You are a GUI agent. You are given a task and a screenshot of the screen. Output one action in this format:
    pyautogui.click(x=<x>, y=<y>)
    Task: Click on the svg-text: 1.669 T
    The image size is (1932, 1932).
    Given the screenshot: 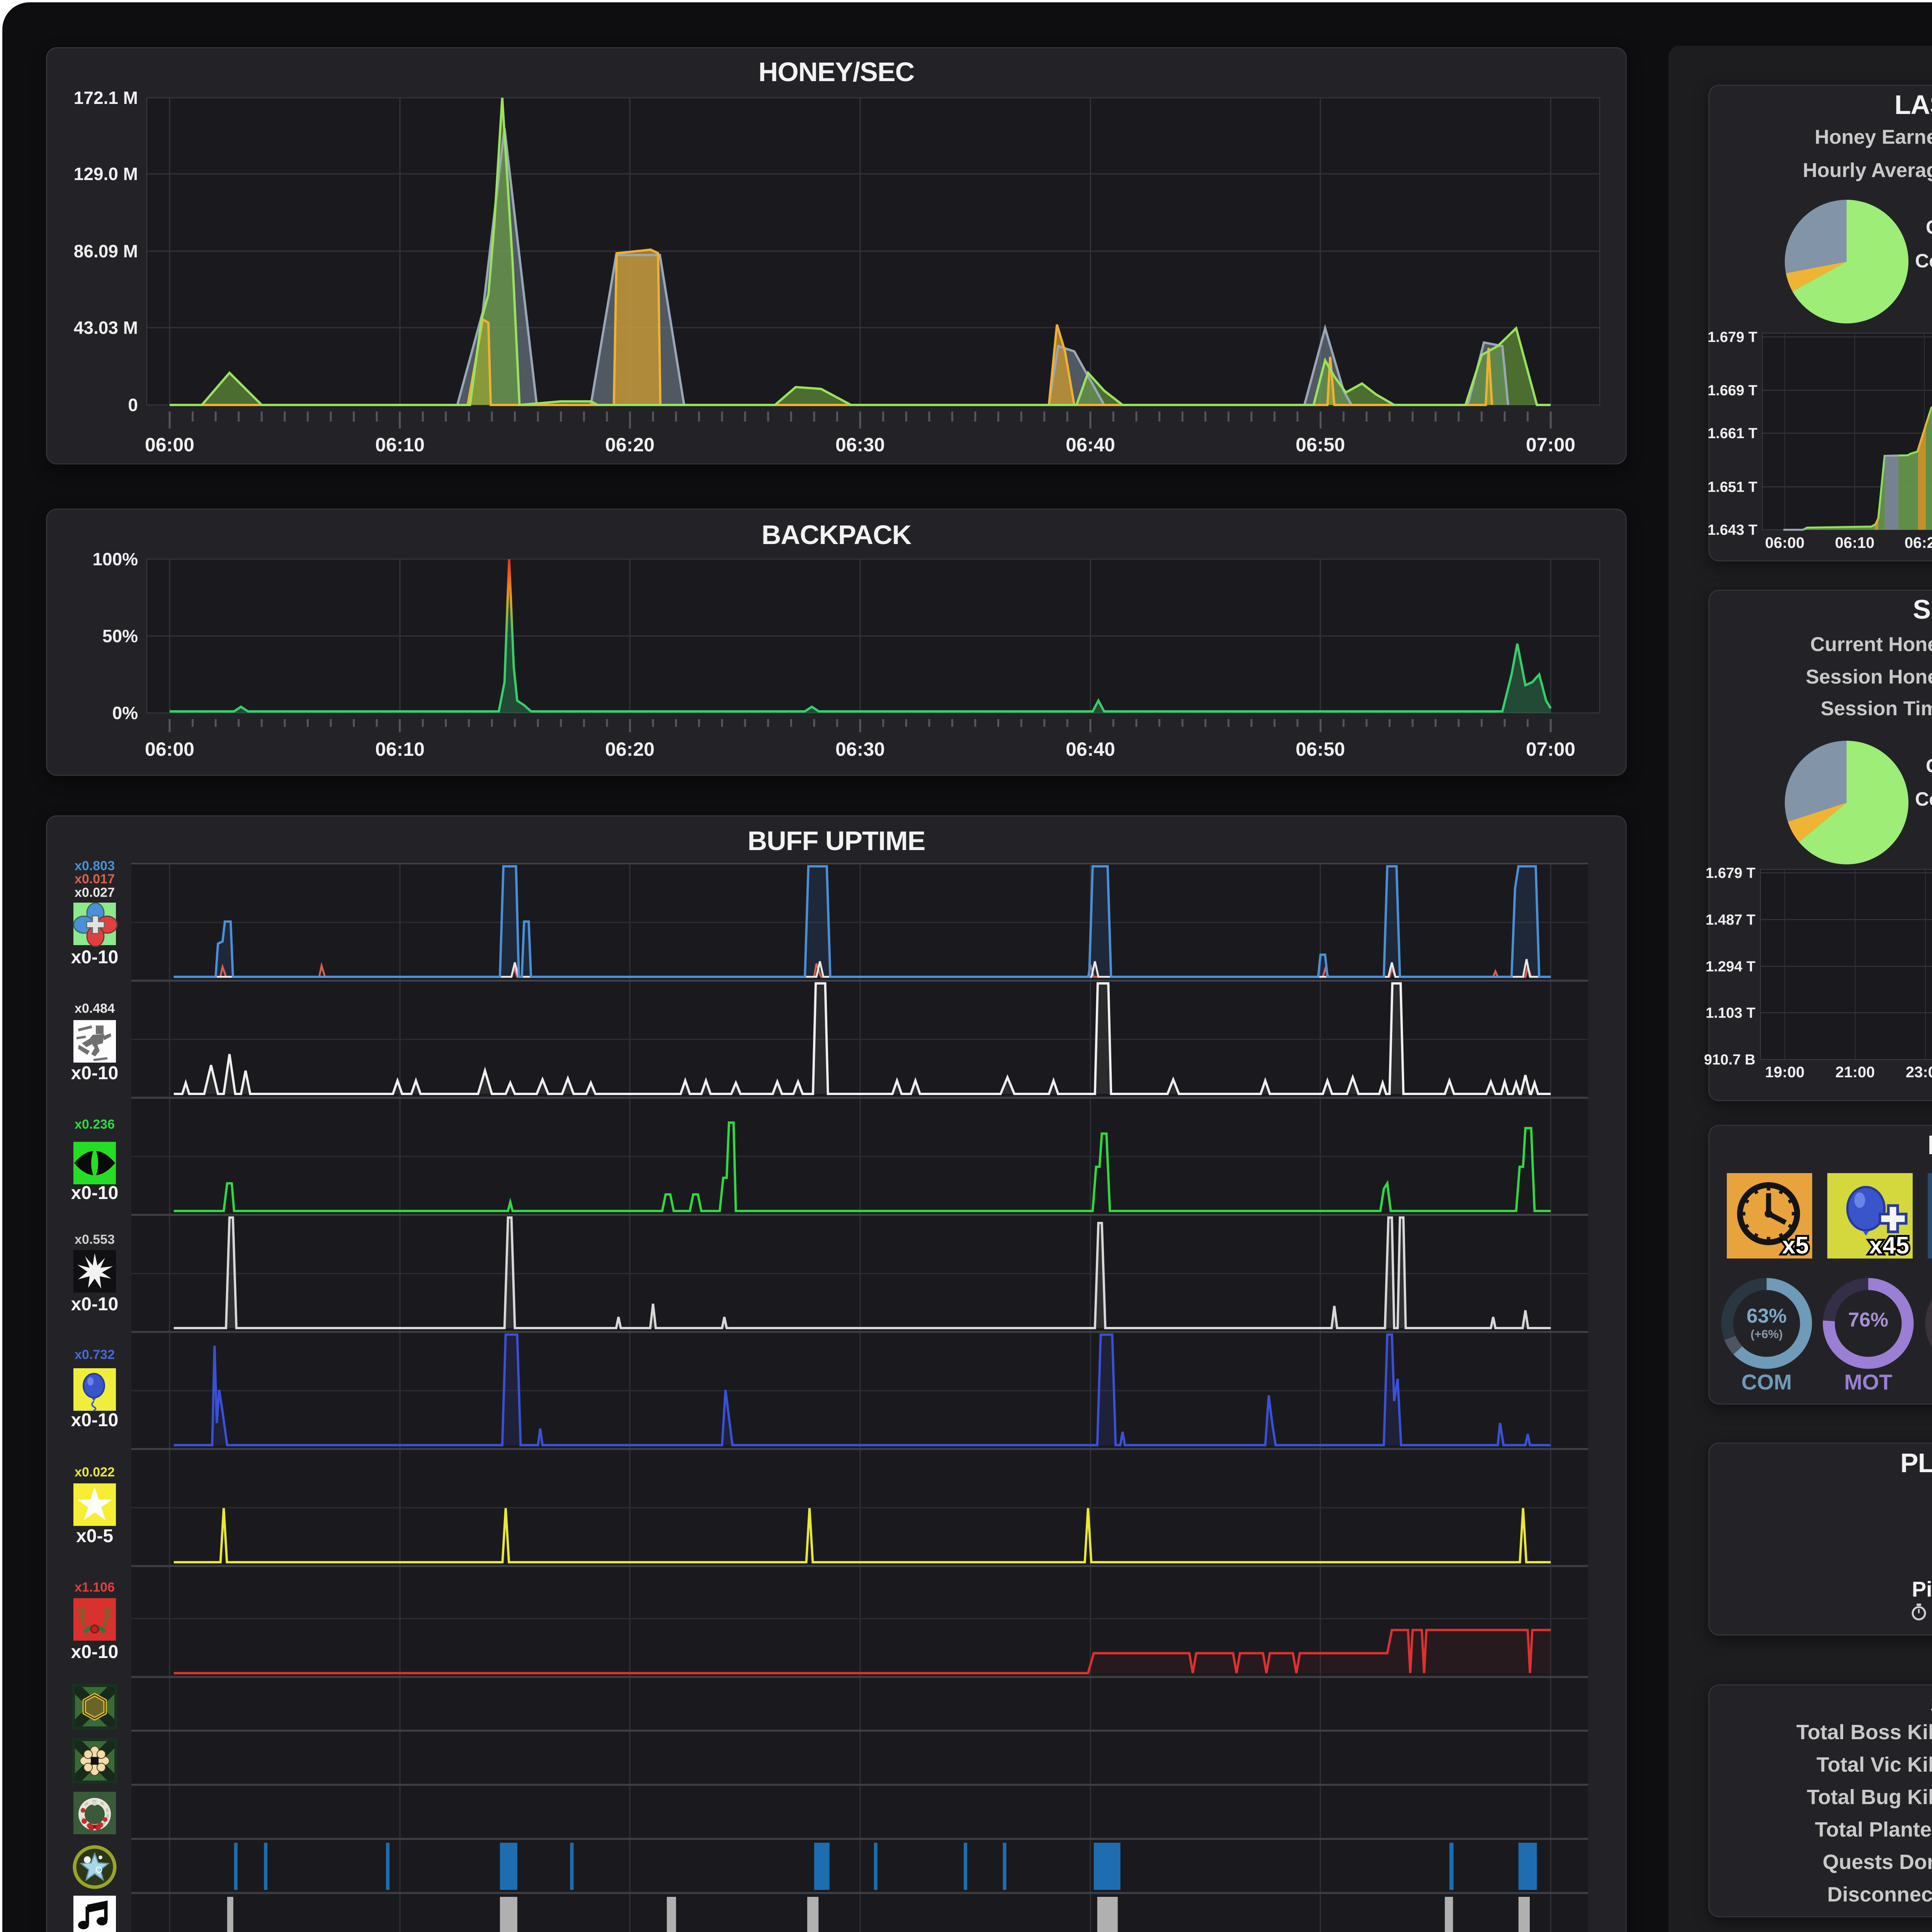 What is the action you would take?
    pyautogui.click(x=1732, y=391)
    